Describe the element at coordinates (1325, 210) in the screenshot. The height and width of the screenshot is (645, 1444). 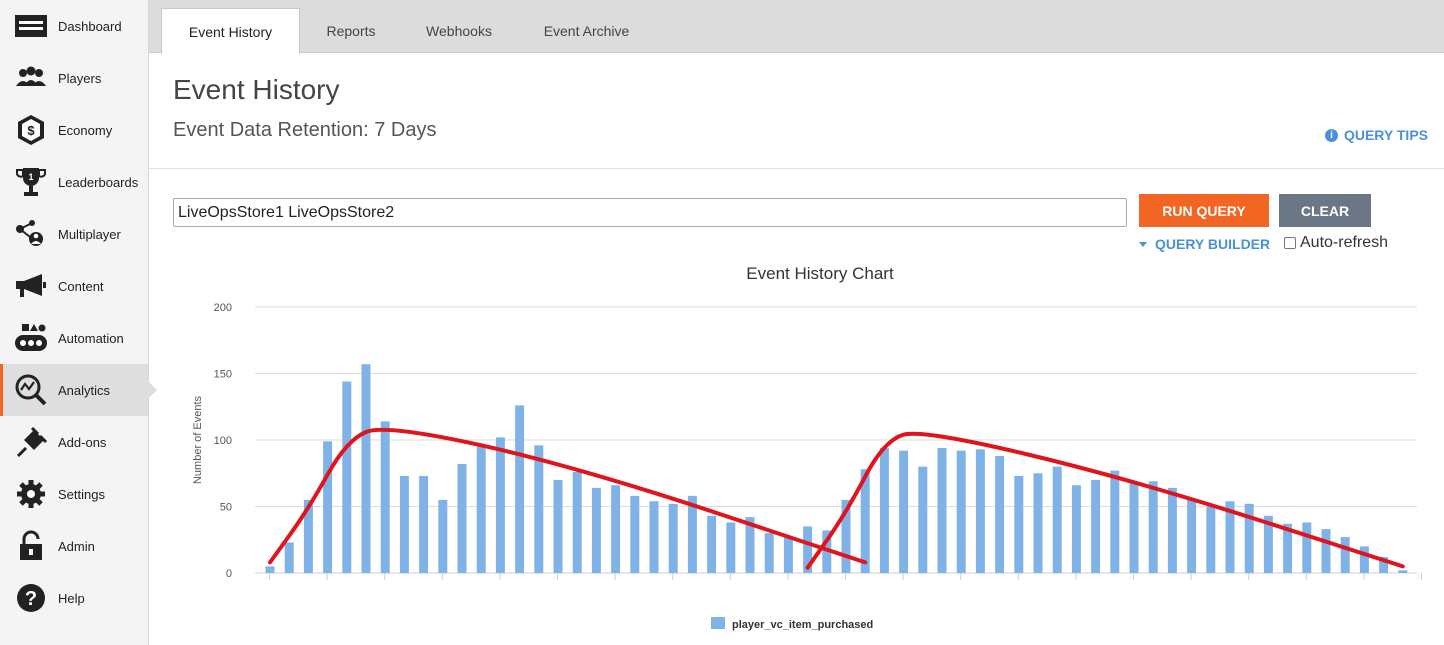
I see `clear-button: CLEAR` at that location.